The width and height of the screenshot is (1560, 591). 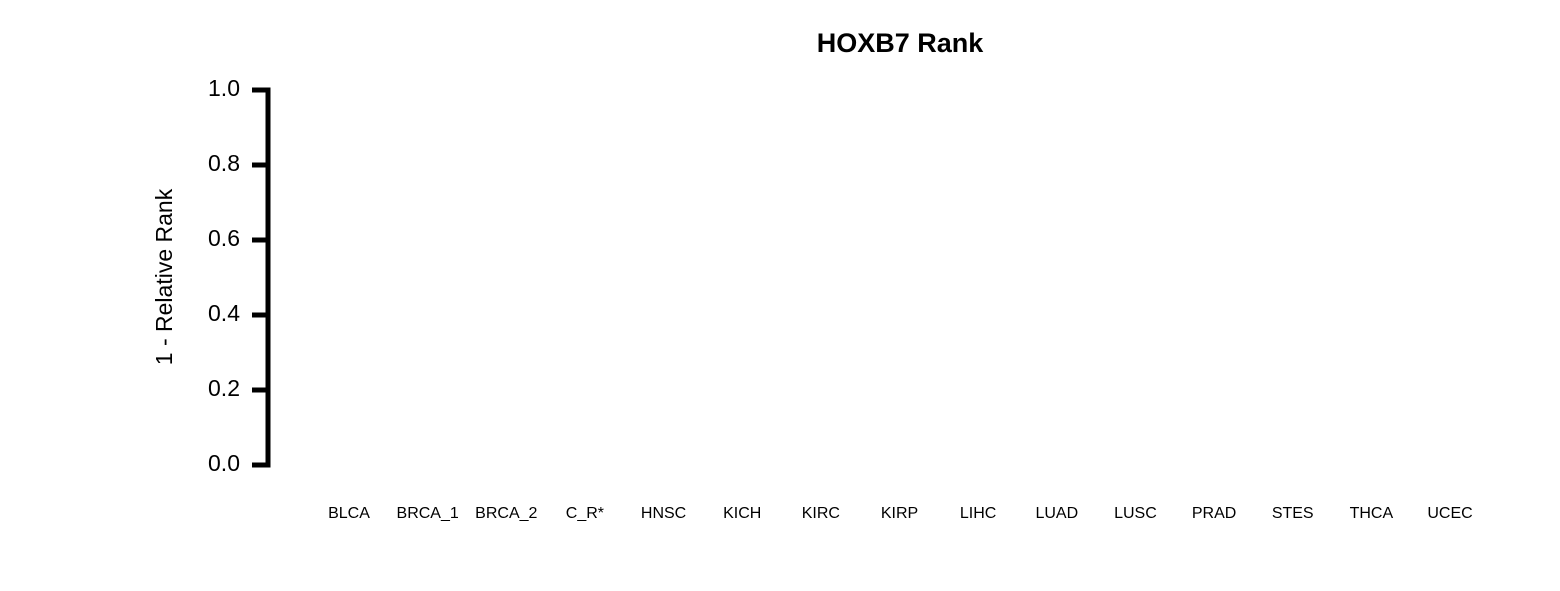 I want to click on y-tick-label: 0.4, so click(x=224, y=313).